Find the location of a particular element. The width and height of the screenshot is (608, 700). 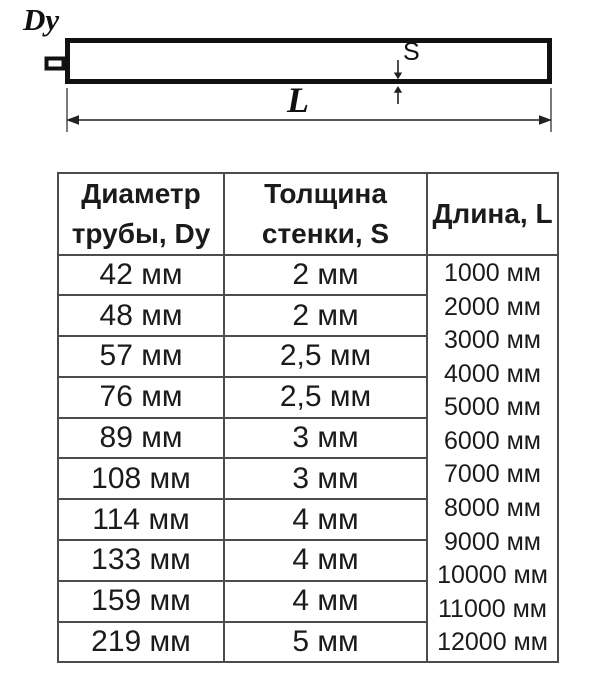

thickness-arrow-up is located at coordinates (398, 95).